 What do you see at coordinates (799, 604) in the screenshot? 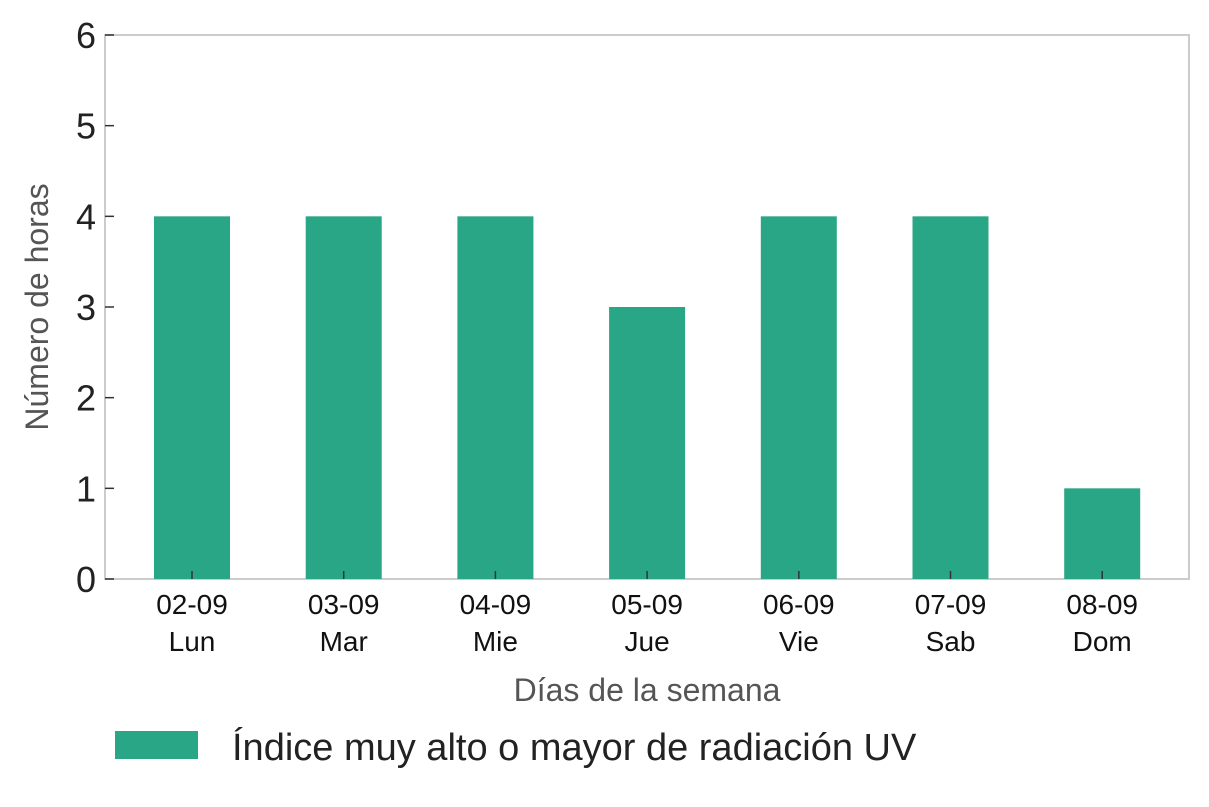
I see `x-tick-date: 06-09` at bounding box center [799, 604].